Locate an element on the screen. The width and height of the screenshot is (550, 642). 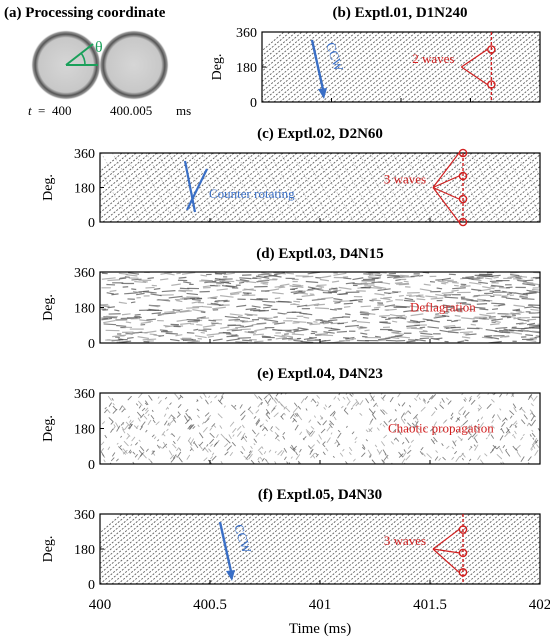
x-tick-label: 400 is located at coordinates (100, 605).